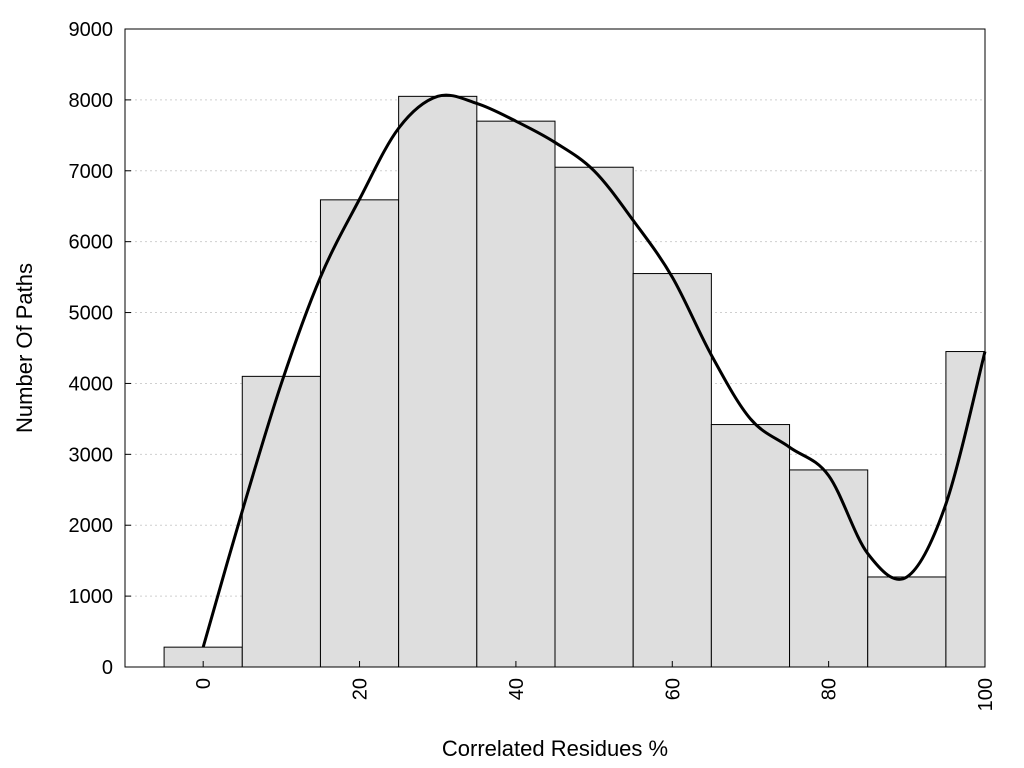 The image size is (1024, 768). I want to click on y-tick-label-2000: 2000, so click(91, 526).